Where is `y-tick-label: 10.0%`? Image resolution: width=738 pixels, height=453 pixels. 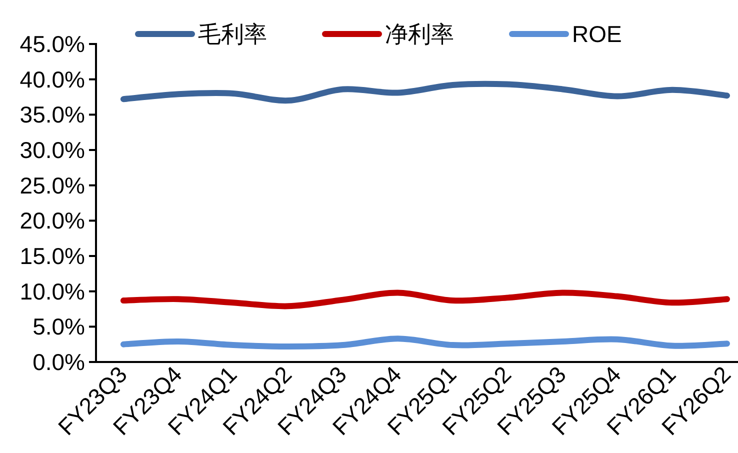
y-tick-label: 10.0% is located at coordinates (52, 291).